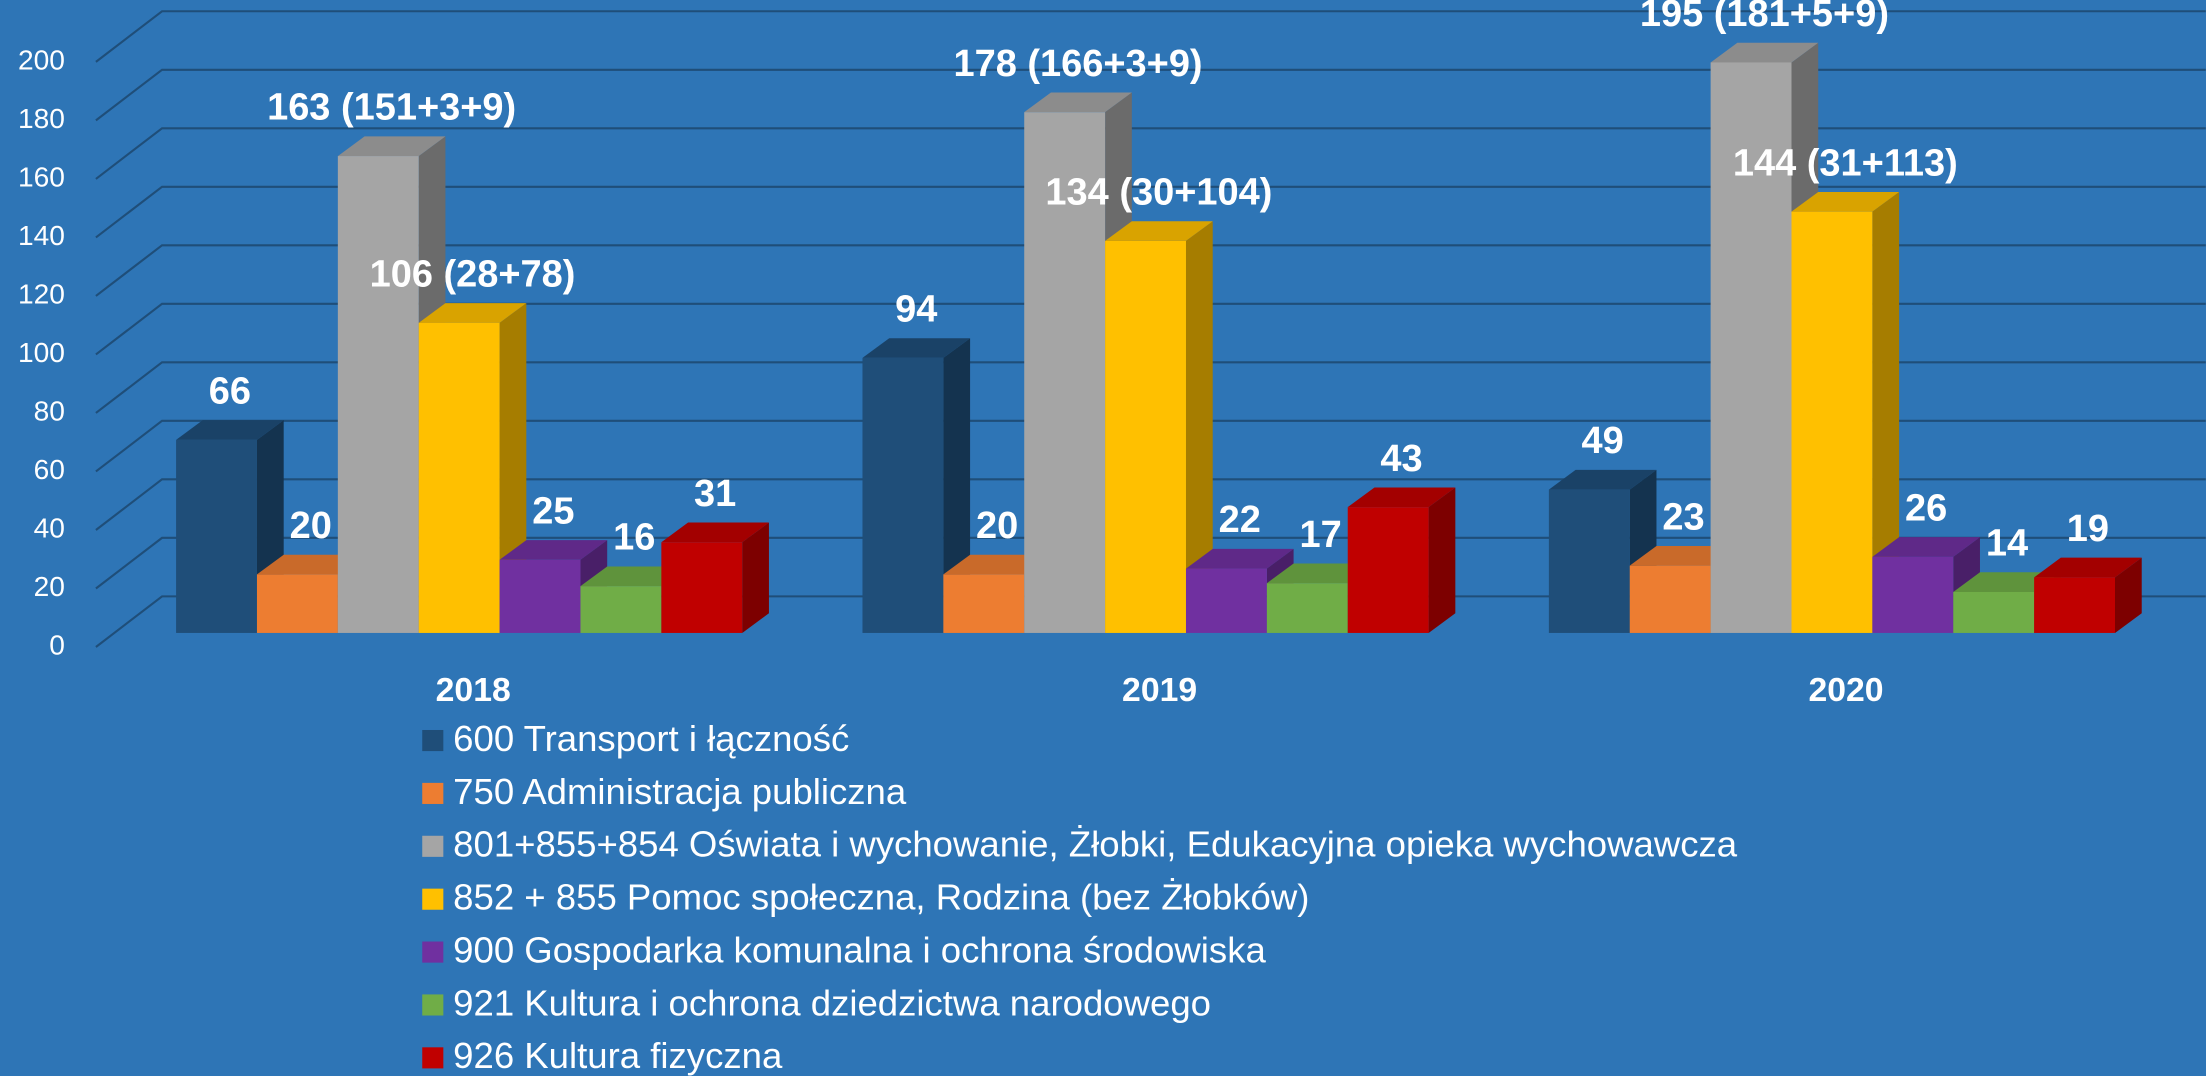 The image size is (2206, 1076). What do you see at coordinates (1845, 163) in the screenshot?
I see `data-label: 144 (31+113)` at bounding box center [1845, 163].